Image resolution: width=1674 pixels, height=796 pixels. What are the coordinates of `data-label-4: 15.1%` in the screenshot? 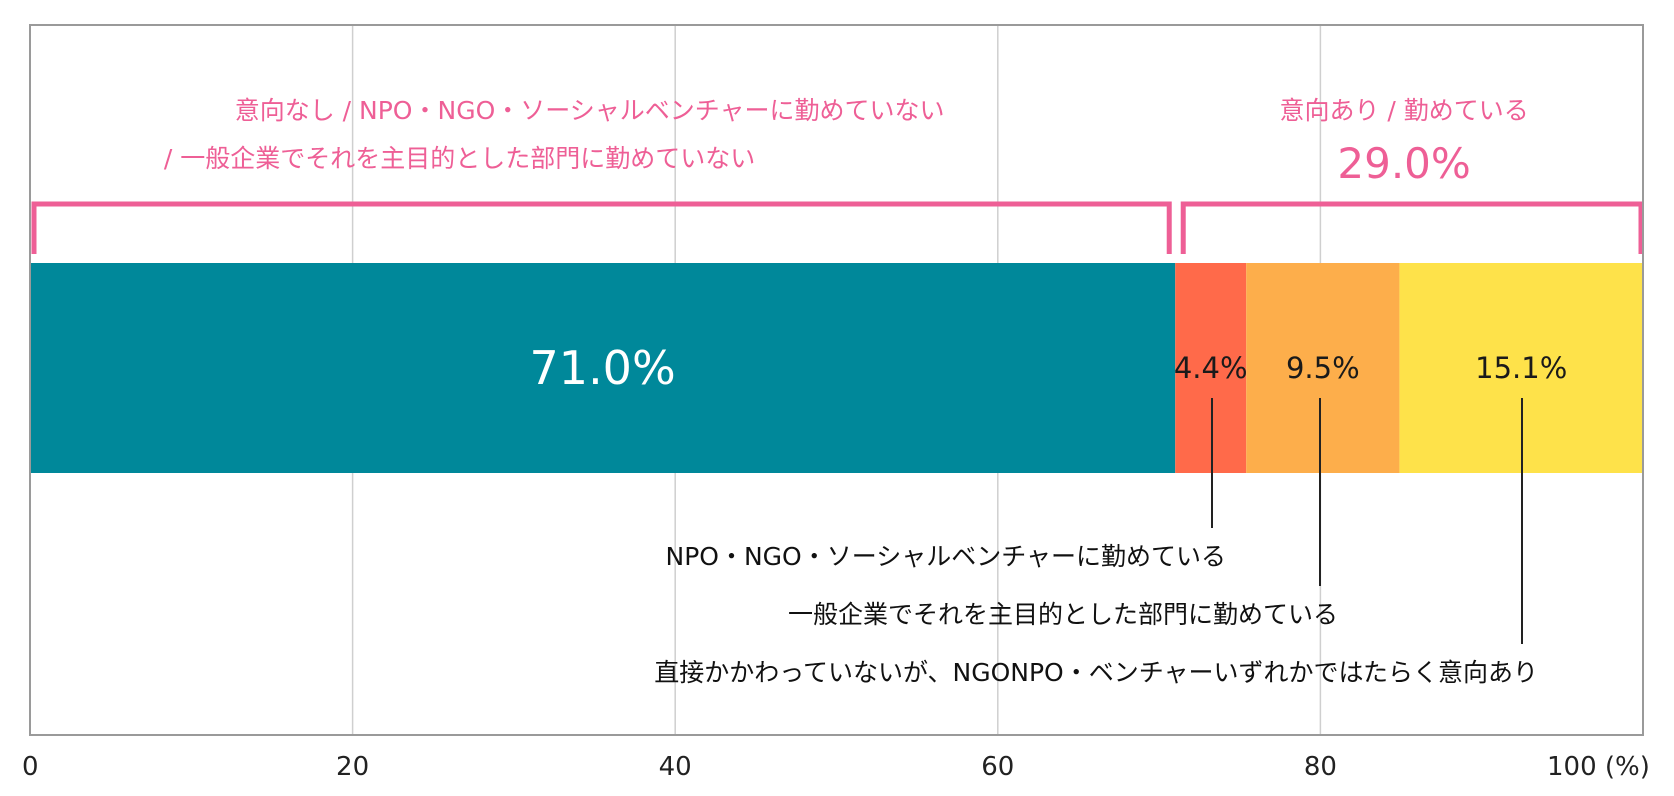 It's located at (1521, 368).